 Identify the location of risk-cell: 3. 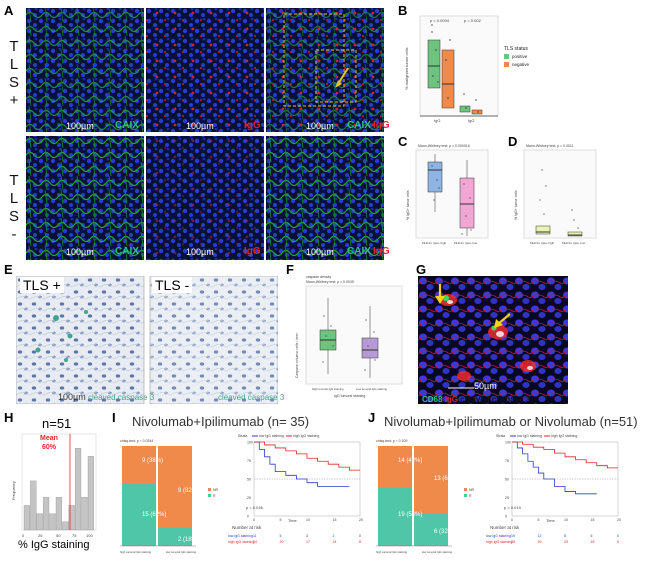
(307, 536).